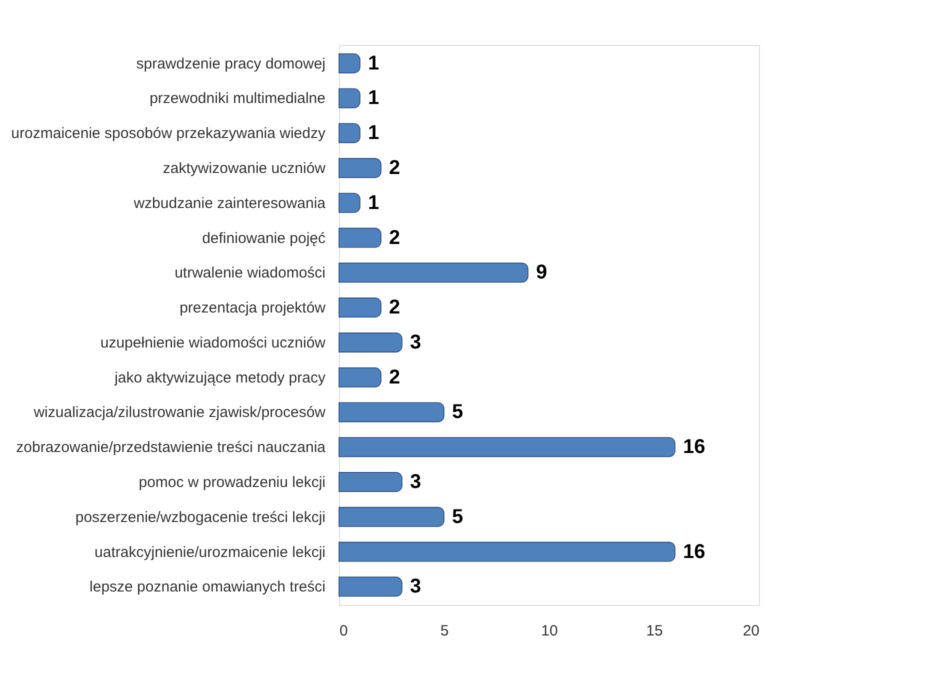 The width and height of the screenshot is (938, 691). What do you see at coordinates (168, 133) in the screenshot?
I see `y-tick-label: urozmaicenie sposobów przekazywania wiedzy` at bounding box center [168, 133].